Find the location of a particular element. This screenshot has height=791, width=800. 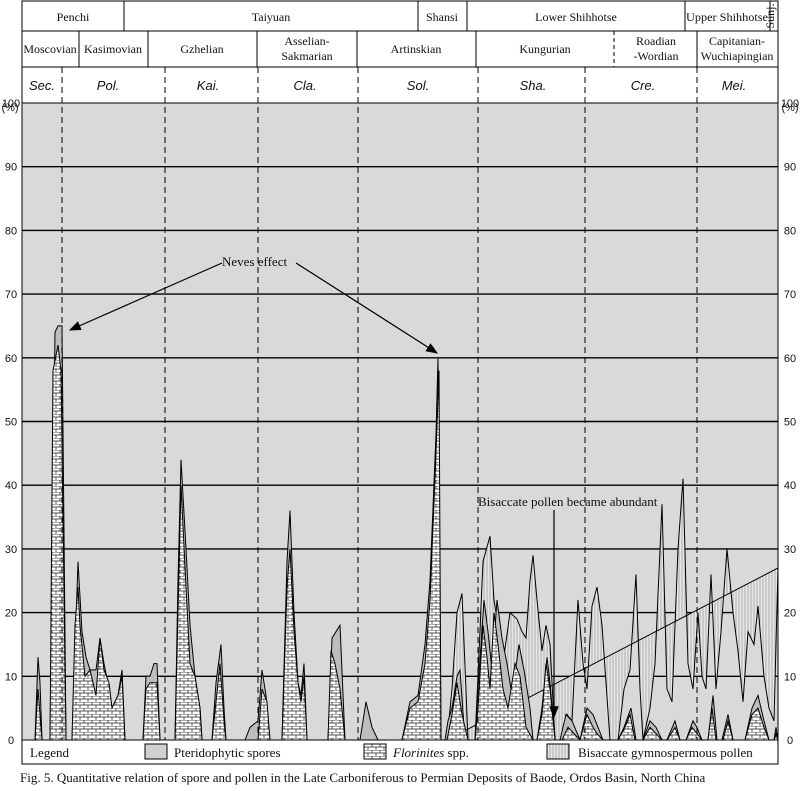

y-tick-label-left: 60 is located at coordinates (11, 359).